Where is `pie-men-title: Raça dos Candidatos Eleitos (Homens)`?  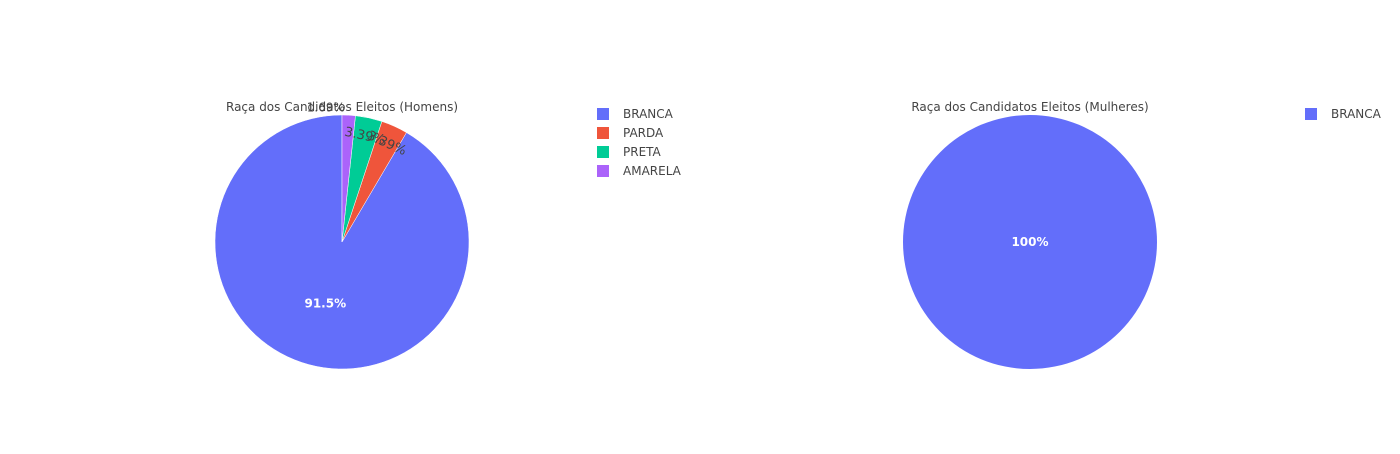
pie-men-title: Raça dos Candidatos Eleitos (Homens) is located at coordinates (342, 107).